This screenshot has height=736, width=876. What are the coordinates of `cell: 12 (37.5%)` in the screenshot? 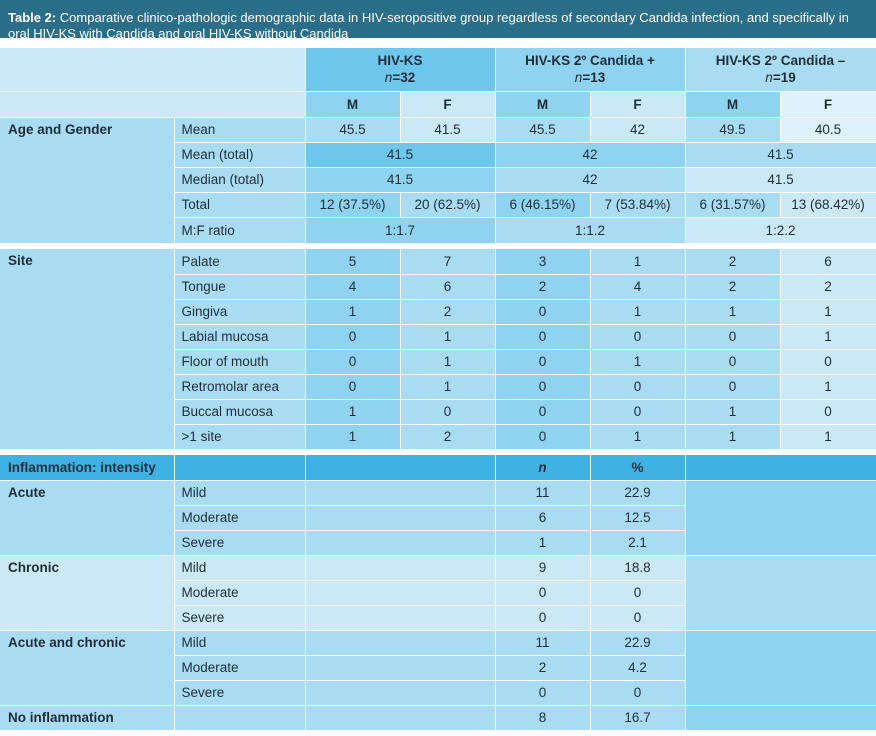 It's located at (353, 205).